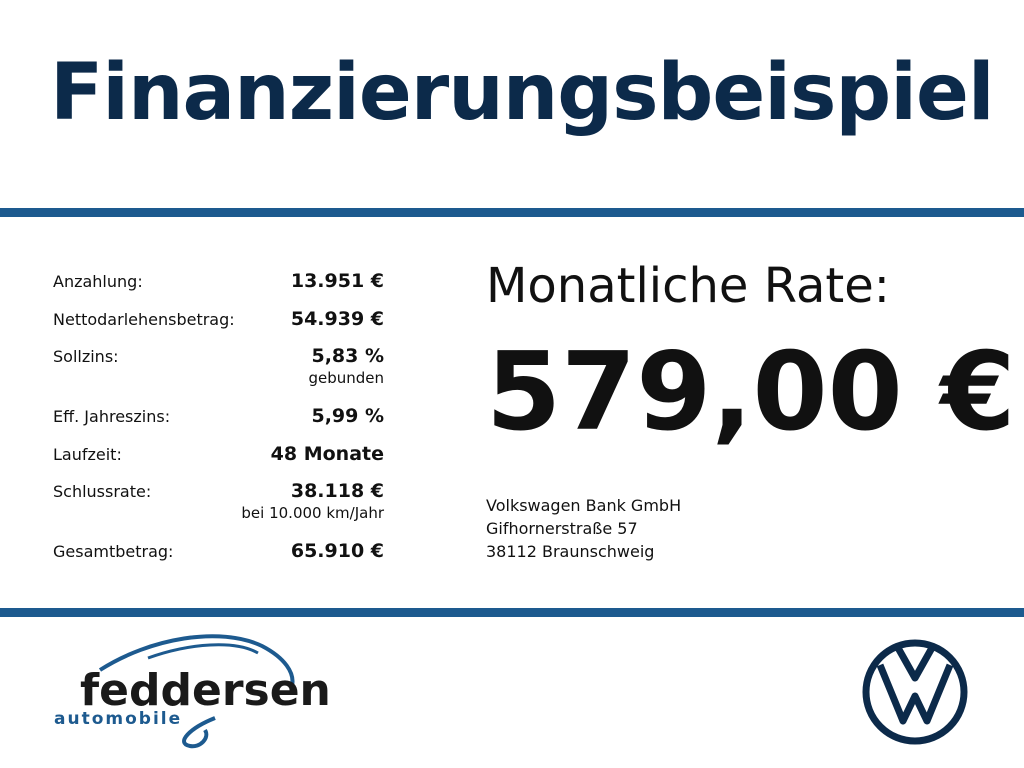  What do you see at coordinates (511, 691) in the screenshot?
I see `footer-logos: feddersen automobile` at bounding box center [511, 691].